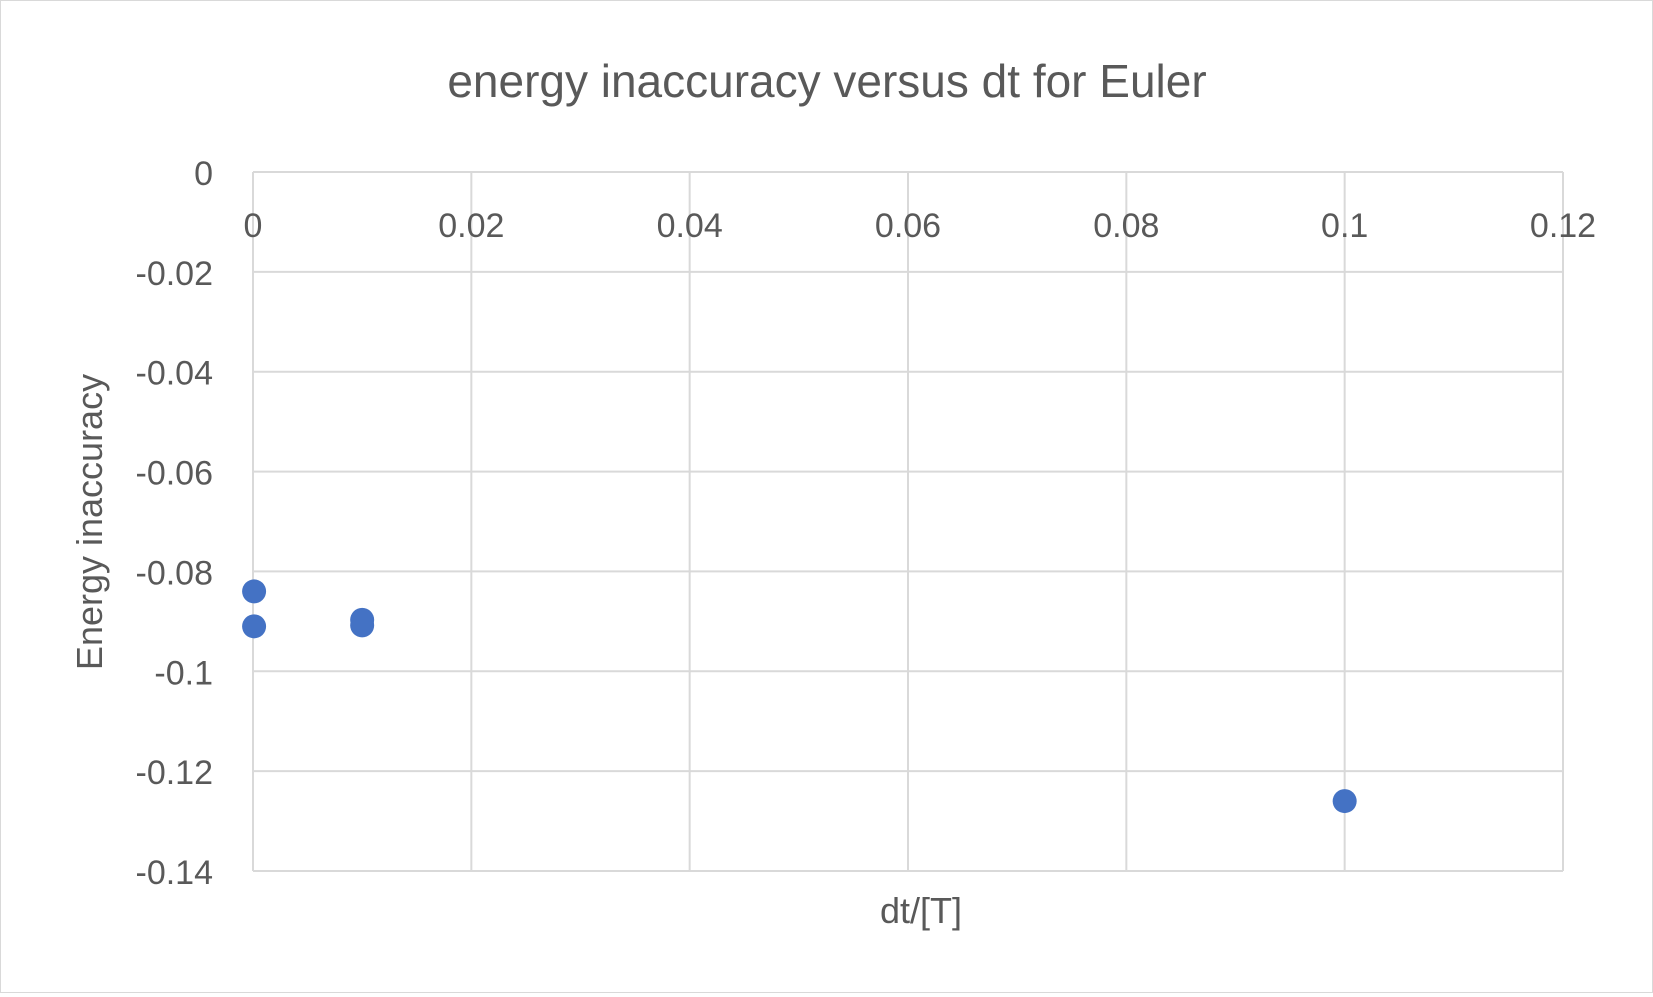 This screenshot has height=997, width=1653. What do you see at coordinates (1126, 226) in the screenshot?
I see `x-tick-label: 0.08` at bounding box center [1126, 226].